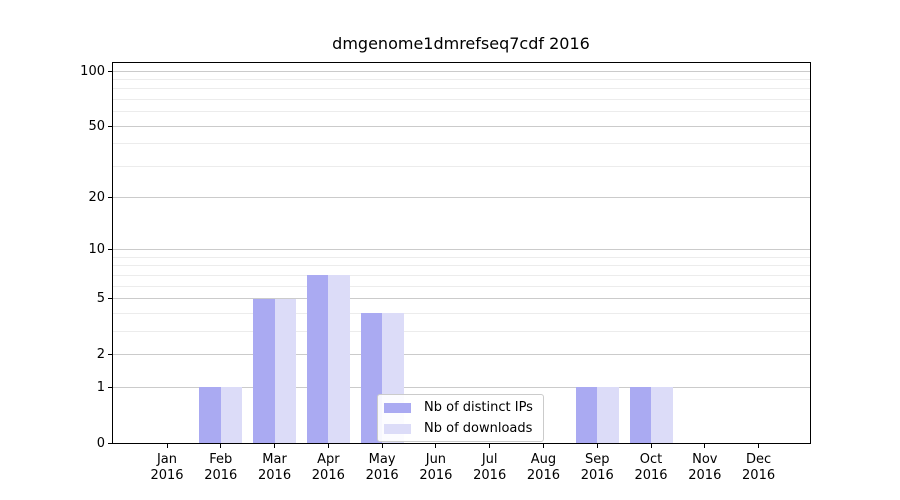 Image resolution: width=900 pixels, height=500 pixels. What do you see at coordinates (460, 418) in the screenshot?
I see `legend: Nb of distinct IPs Nb of downloads` at bounding box center [460, 418].